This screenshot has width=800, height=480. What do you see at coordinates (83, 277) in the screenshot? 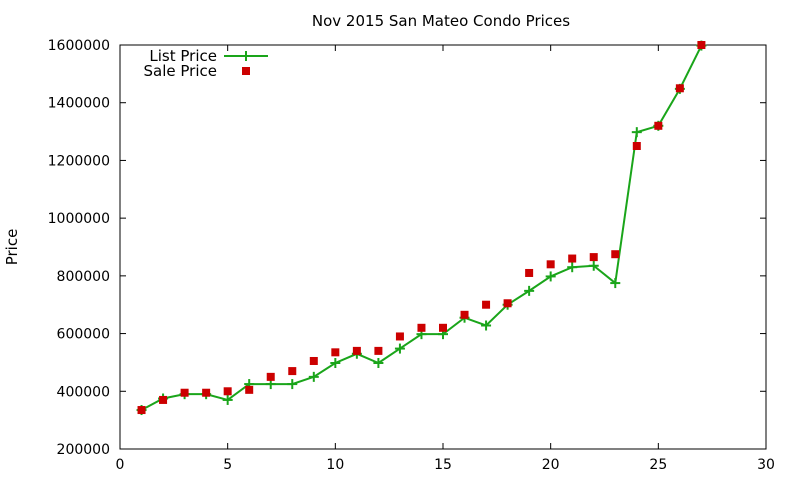
I see `y-tick-label: 800000` at bounding box center [83, 277].